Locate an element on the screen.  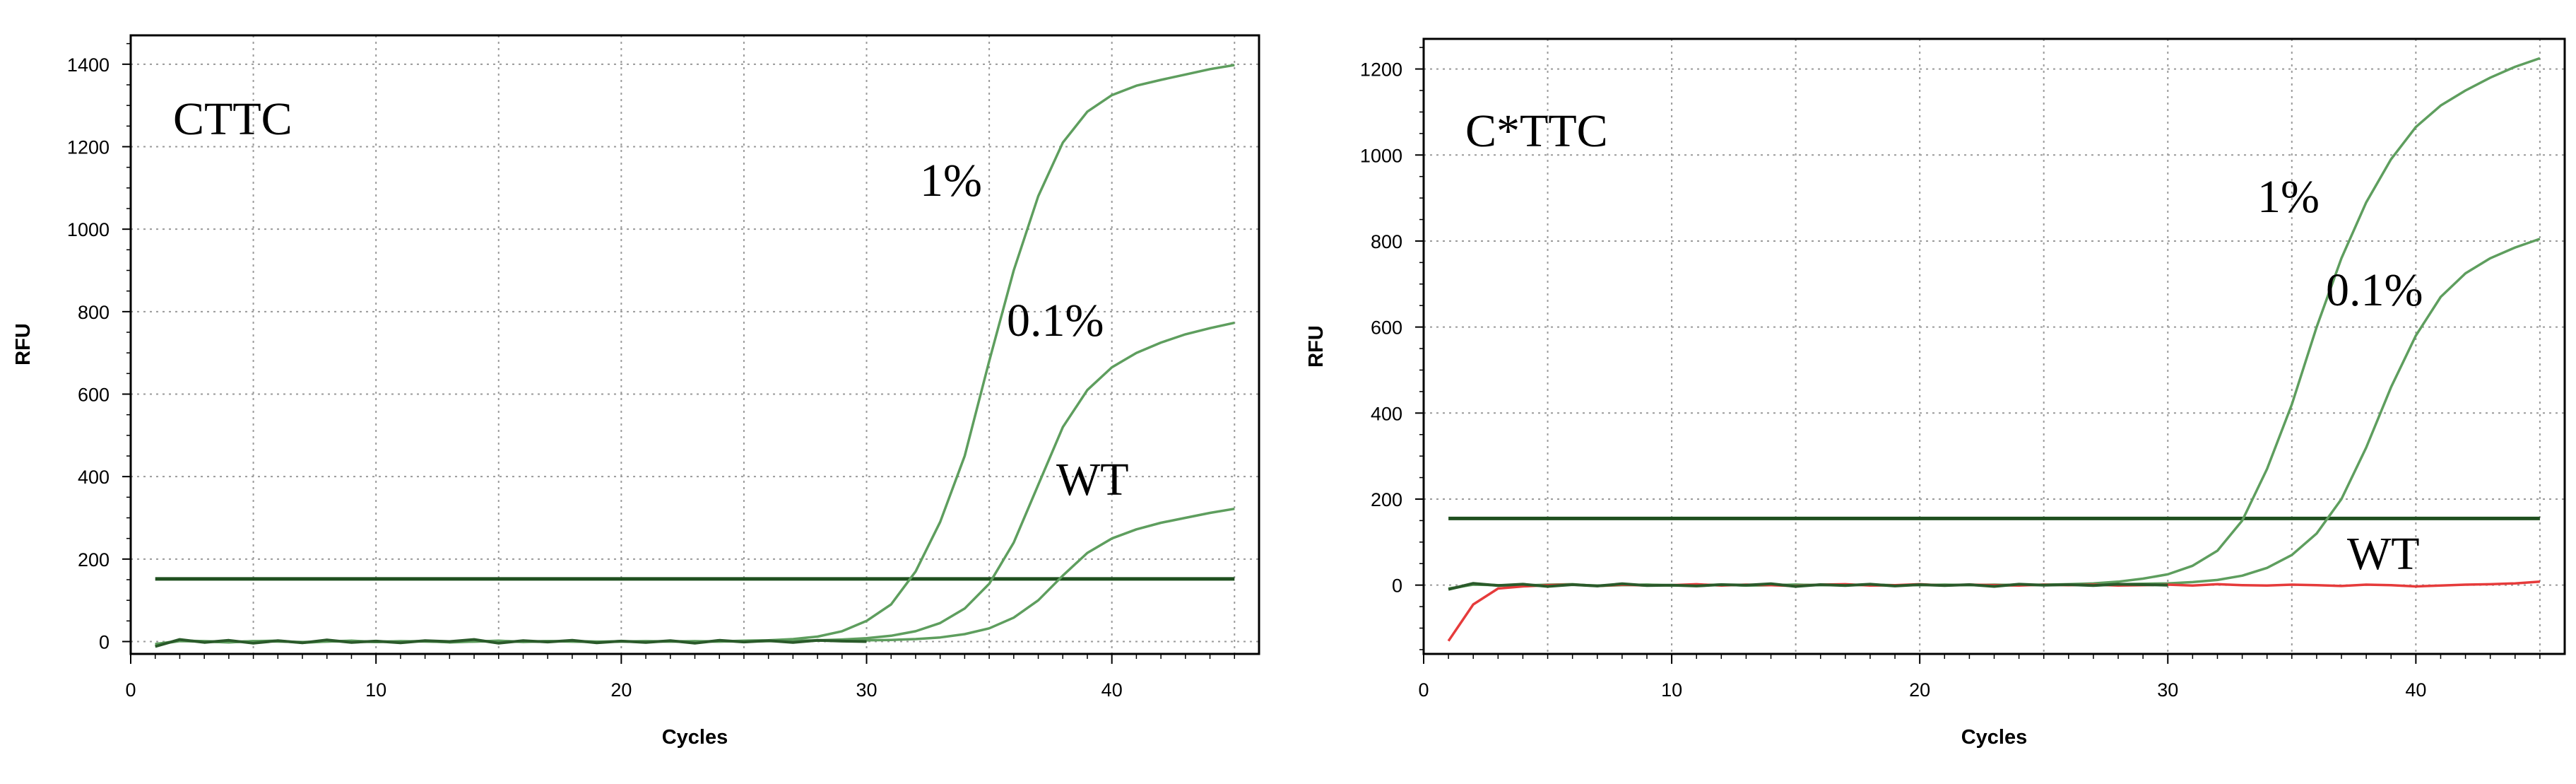
panel-title: CTTC is located at coordinates (233, 119).